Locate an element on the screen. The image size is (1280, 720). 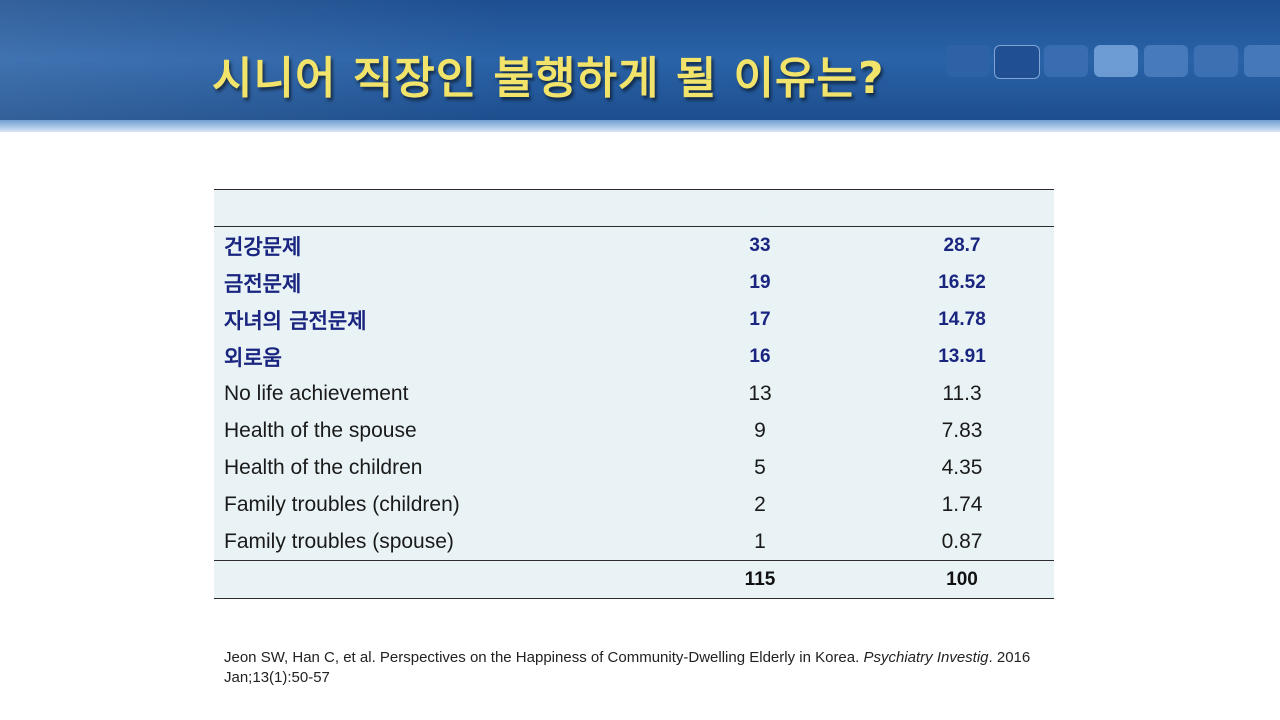
row-percent: 7.83 is located at coordinates (962, 430).